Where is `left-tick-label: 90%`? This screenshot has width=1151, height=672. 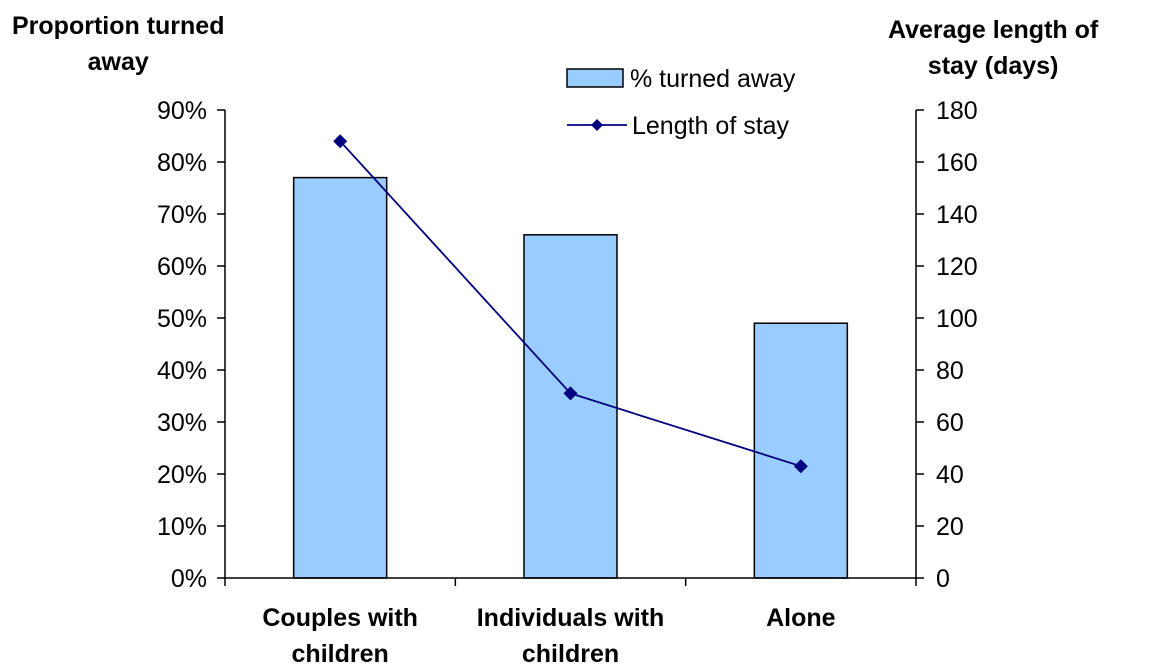
left-tick-label: 90% is located at coordinates (182, 111).